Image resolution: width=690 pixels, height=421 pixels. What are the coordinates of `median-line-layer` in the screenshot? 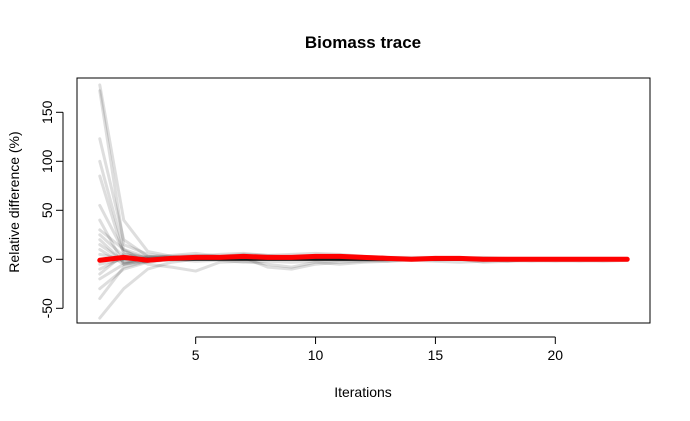 It's located at (363, 258).